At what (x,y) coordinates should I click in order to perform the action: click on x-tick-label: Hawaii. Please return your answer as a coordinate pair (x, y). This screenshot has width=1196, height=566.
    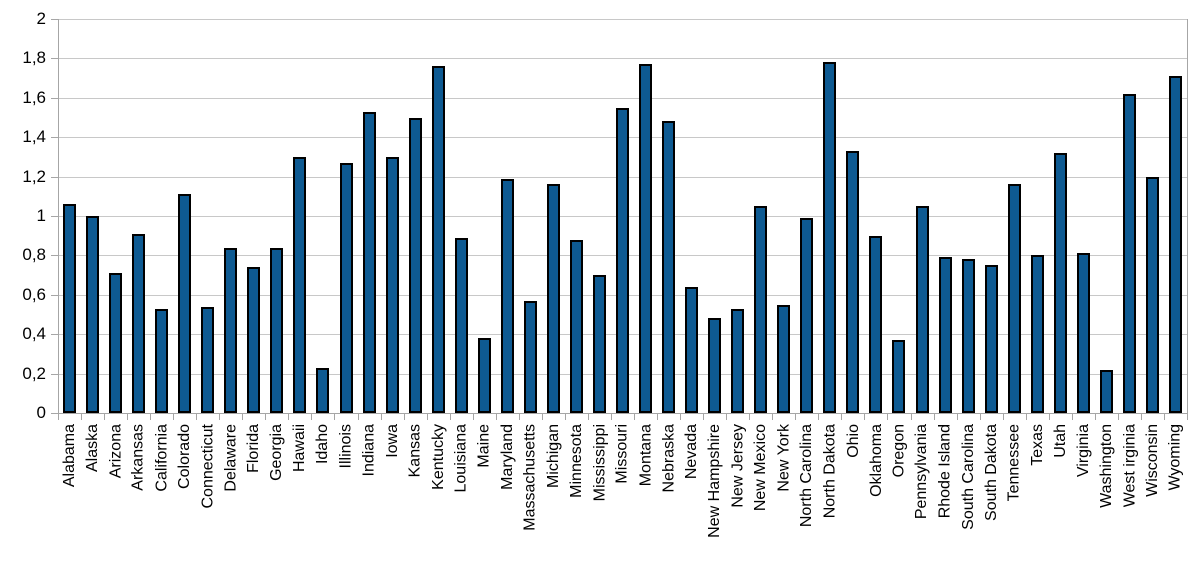
    Looking at the image, I should click on (300, 448).